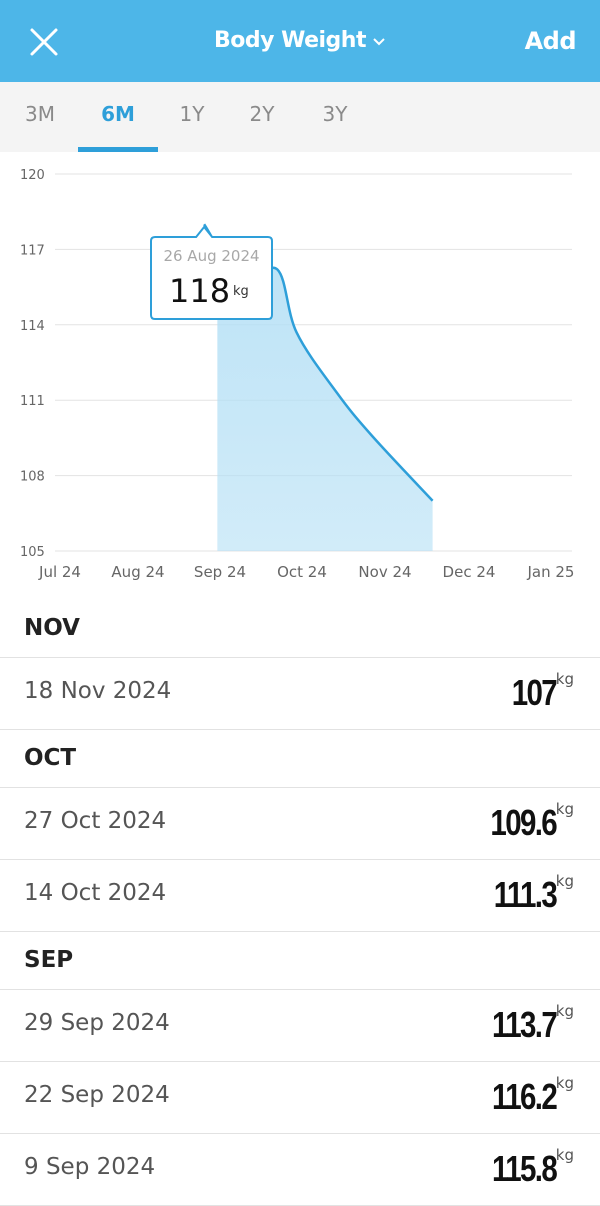  I want to click on tab-1y: 1Y, so click(192, 114).